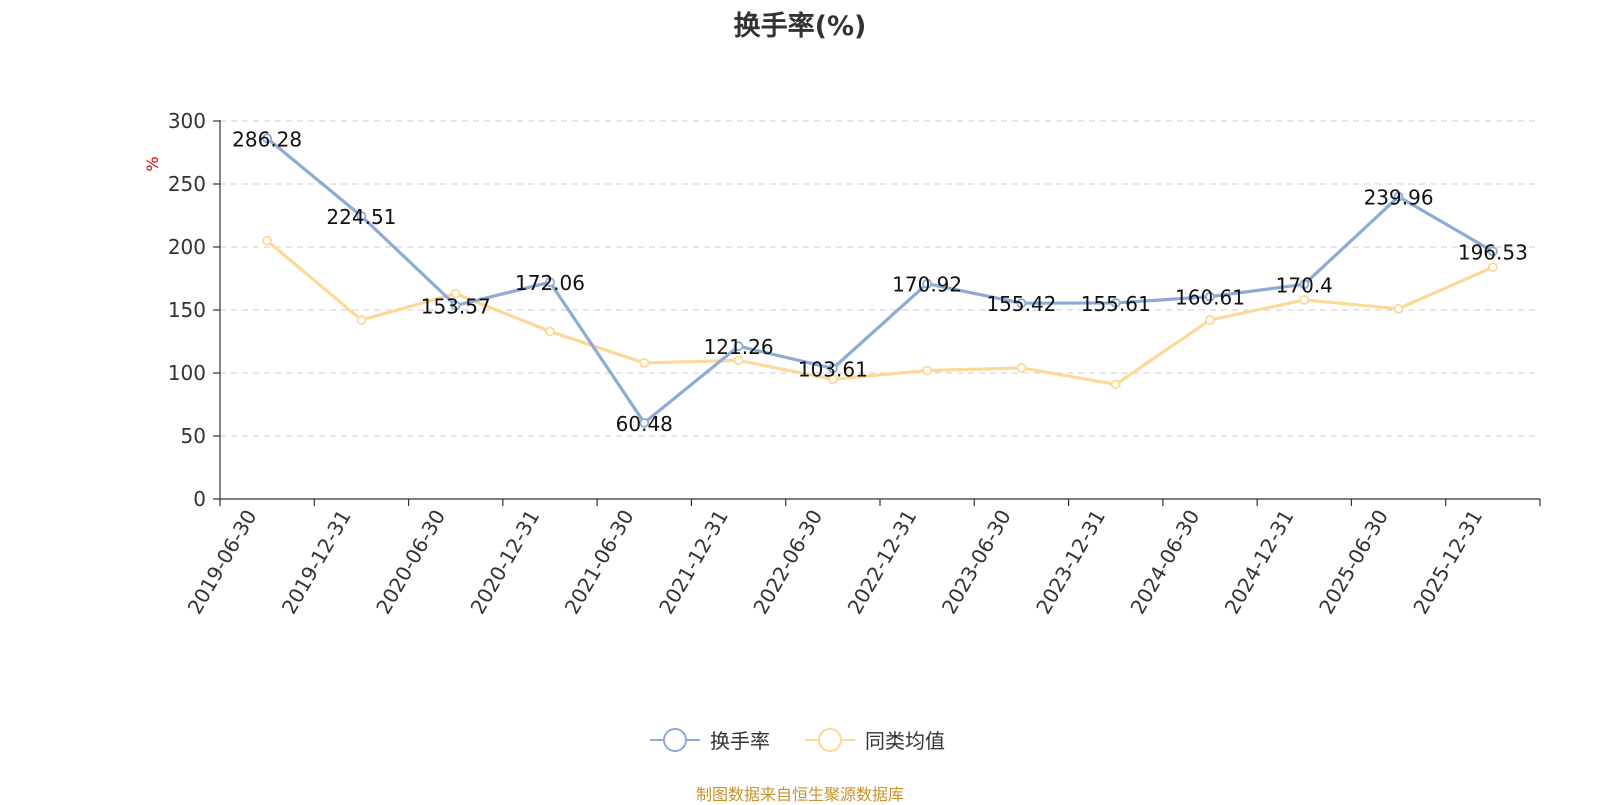 Image resolution: width=1600 pixels, height=805 pixels. What do you see at coordinates (599, 562) in the screenshot?
I see `x-tick-label: 2021-06-30` at bounding box center [599, 562].